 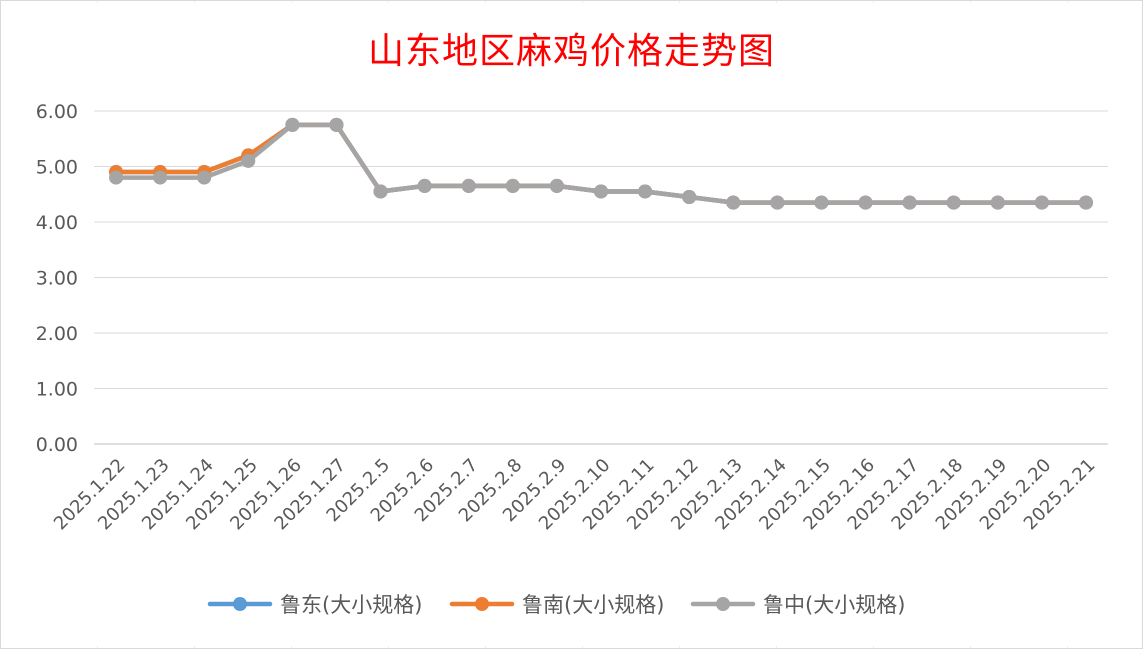 What do you see at coordinates (571, 51) in the screenshot?
I see `chart-title: 山东地区麻鸡价格走势图` at bounding box center [571, 51].